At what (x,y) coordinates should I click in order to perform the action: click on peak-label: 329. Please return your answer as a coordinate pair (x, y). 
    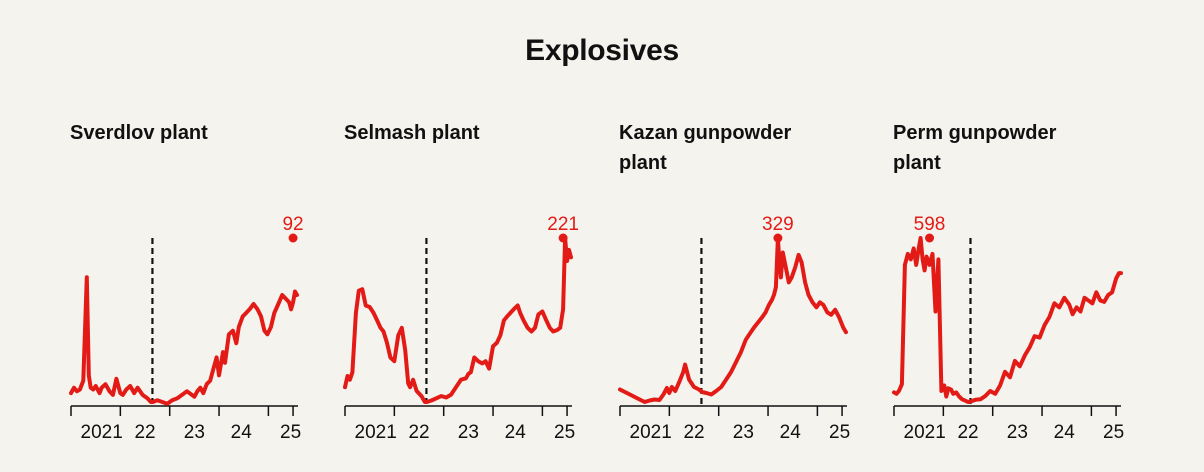
    Looking at the image, I should click on (778, 224).